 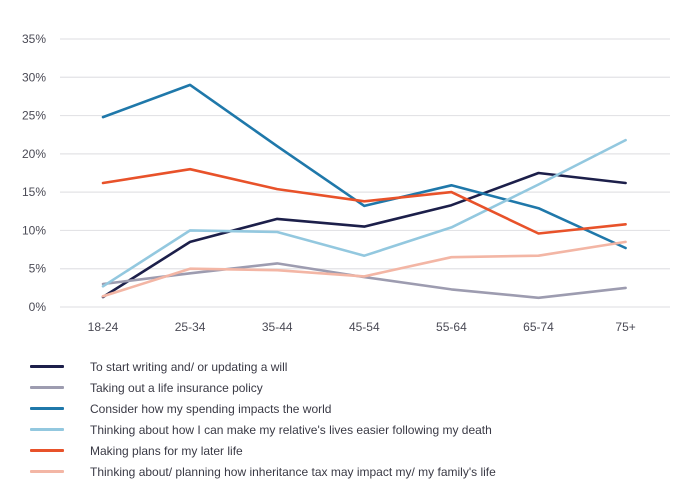 I want to click on legend-item: Taking out a life insurance policy, so click(x=263, y=387).